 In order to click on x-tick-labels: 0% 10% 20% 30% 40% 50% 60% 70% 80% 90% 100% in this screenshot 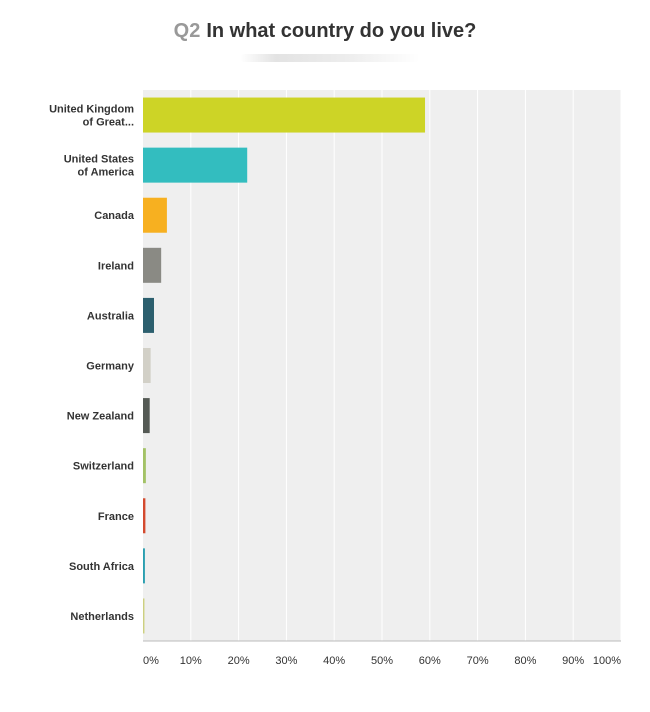, I will do `click(382, 661)`.